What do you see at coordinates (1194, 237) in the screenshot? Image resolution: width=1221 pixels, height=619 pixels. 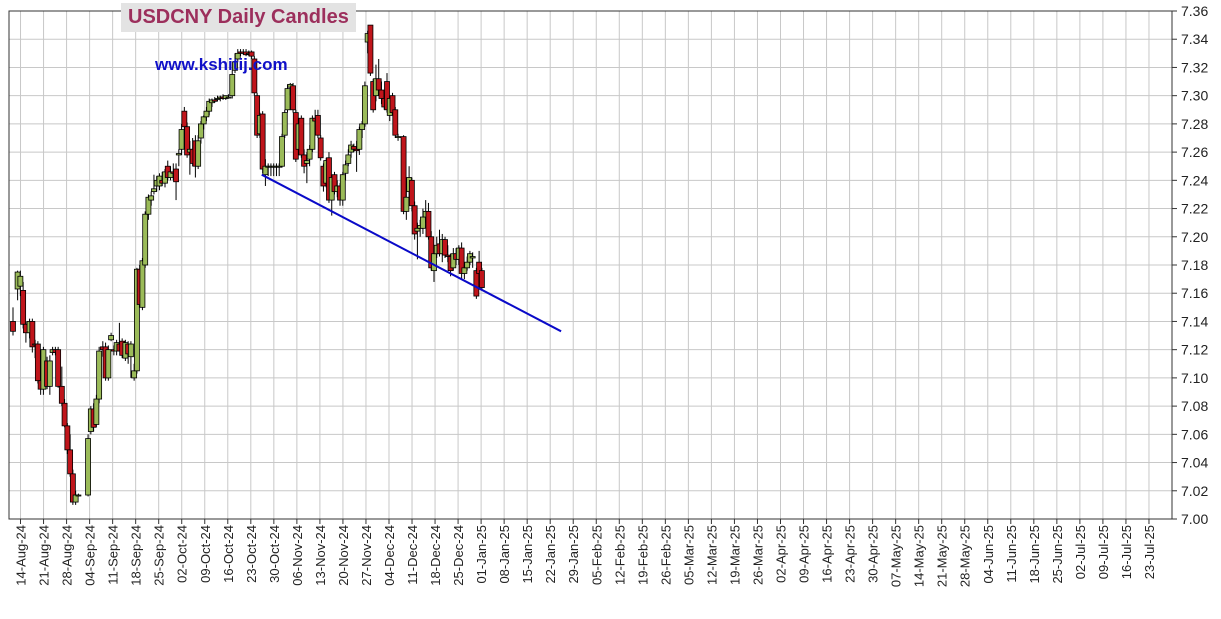 I see `y-tick-label: 7.20` at bounding box center [1194, 237].